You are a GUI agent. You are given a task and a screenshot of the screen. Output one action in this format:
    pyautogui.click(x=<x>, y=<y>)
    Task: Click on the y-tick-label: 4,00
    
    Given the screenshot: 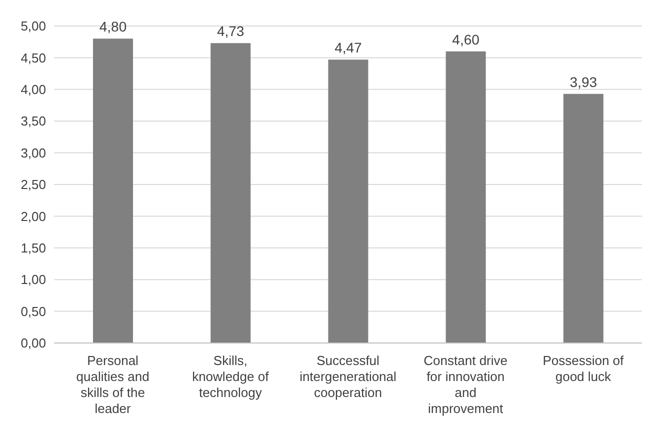 What is the action you would take?
    pyautogui.click(x=33, y=90)
    